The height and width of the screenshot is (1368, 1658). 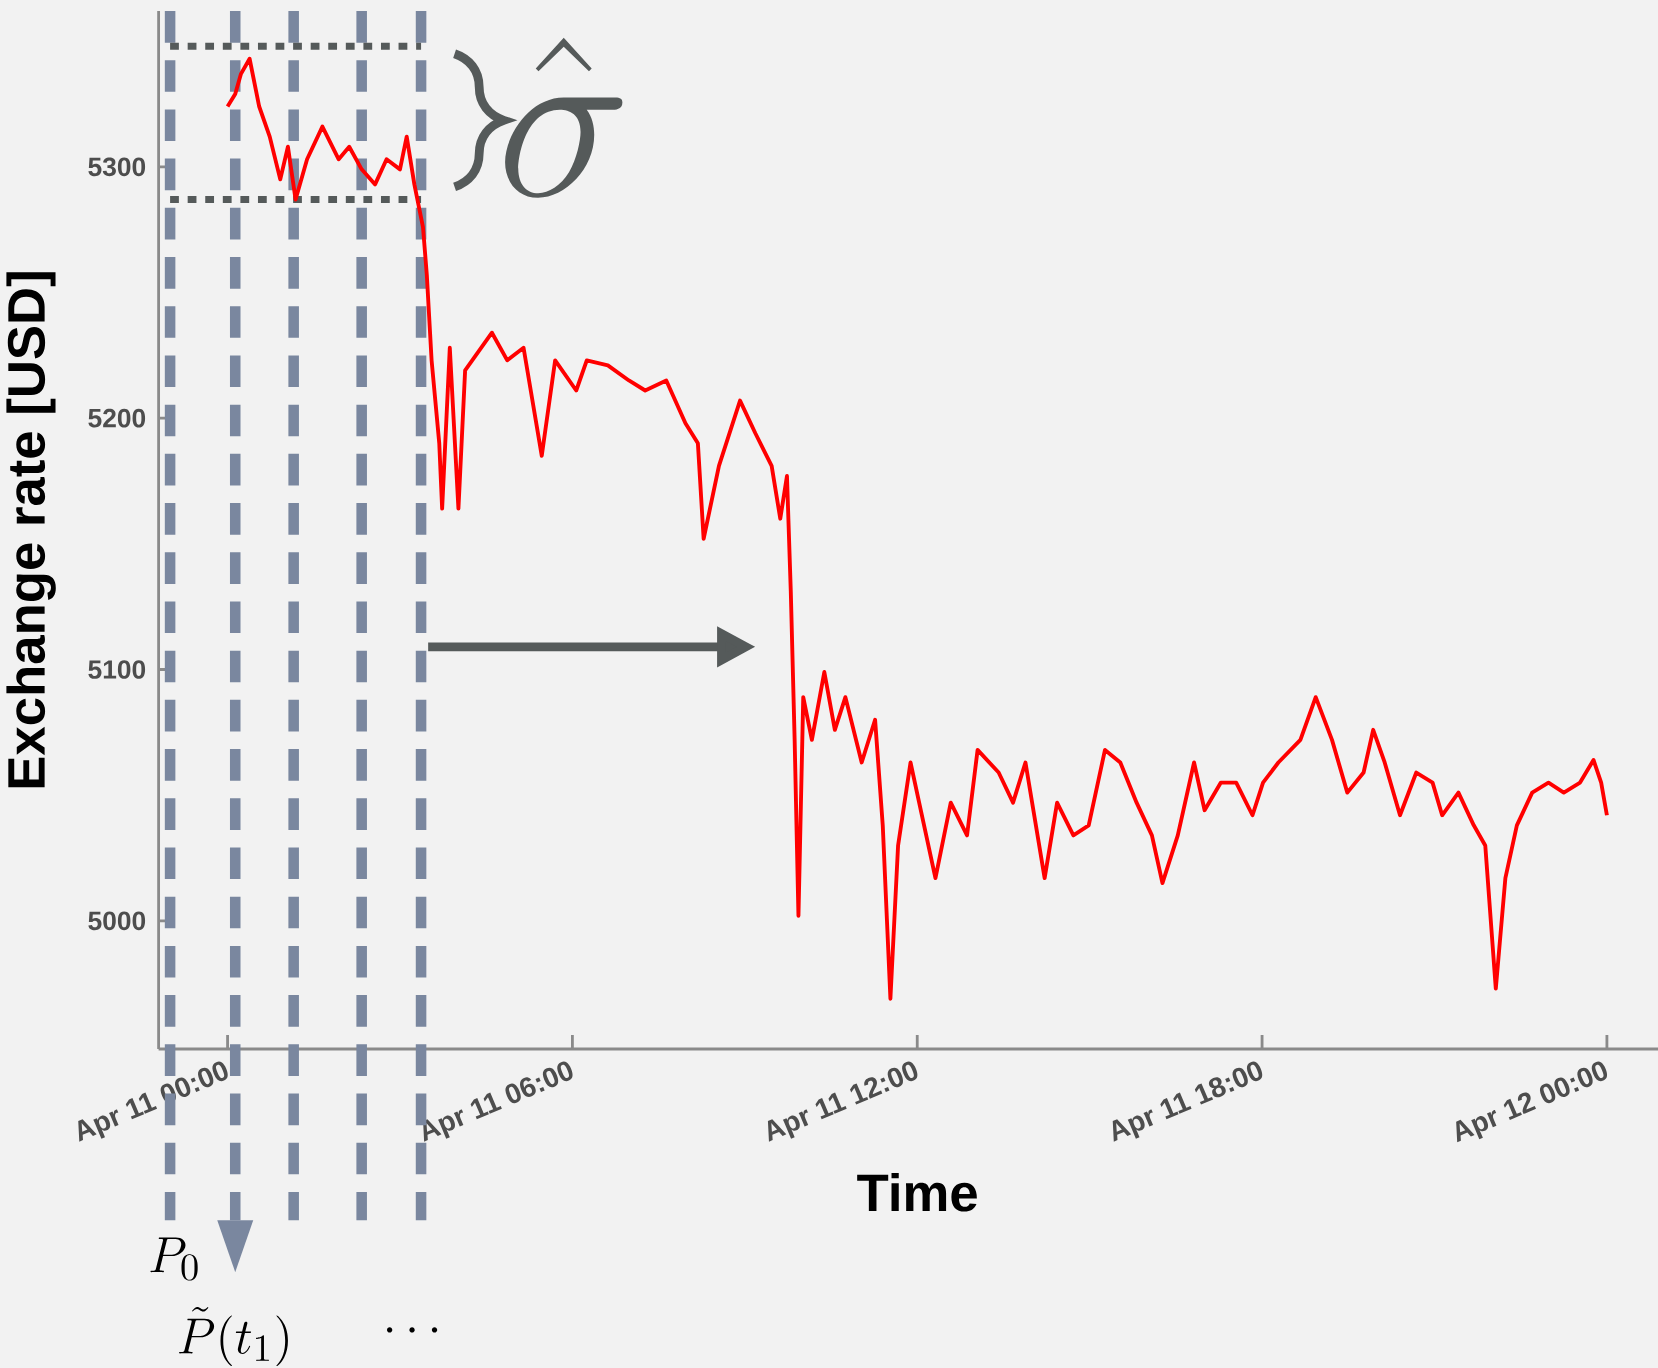 What do you see at coordinates (498, 1101) in the screenshot?
I see `x-tick-label: Apr 11 06:00` at bounding box center [498, 1101].